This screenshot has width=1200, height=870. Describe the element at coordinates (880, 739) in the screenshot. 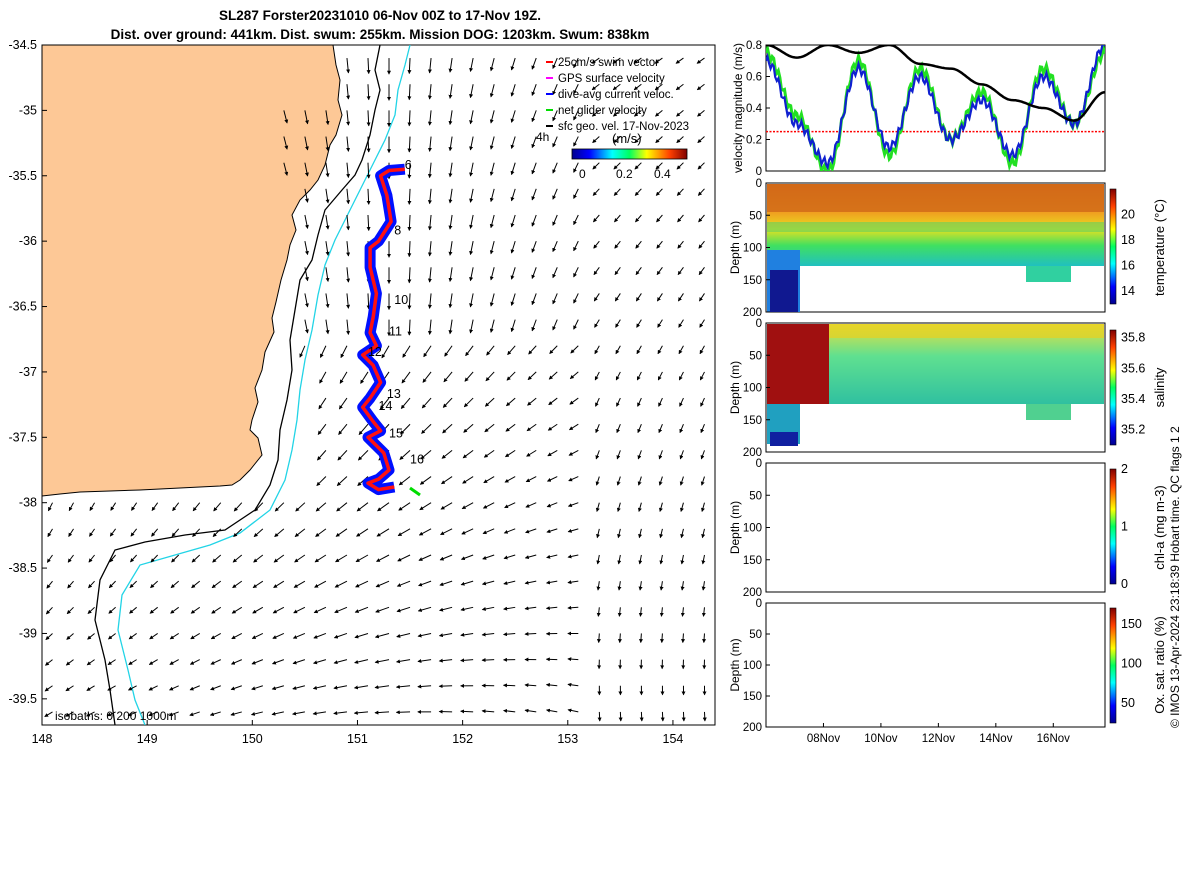

I see `time-tick-label: 10Nov` at that location.